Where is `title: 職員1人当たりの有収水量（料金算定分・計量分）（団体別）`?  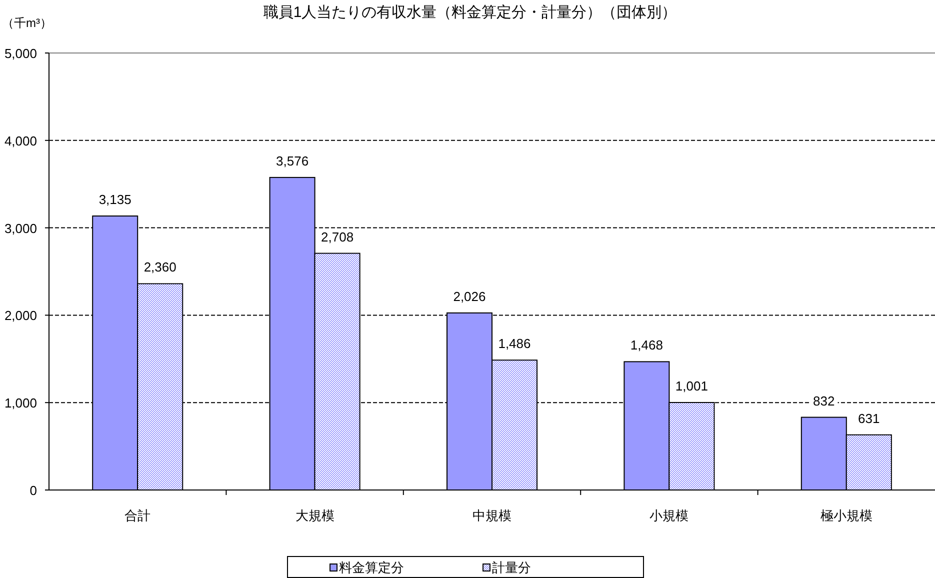 title: 職員1人当たりの有収水量（料金算定分・計量分）（団体別） is located at coordinates (470, 12).